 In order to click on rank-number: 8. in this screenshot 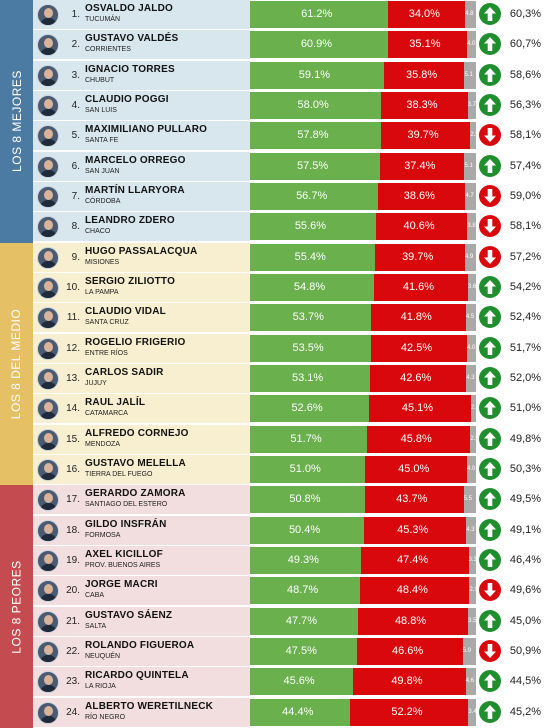, I will do `click(75, 227)`.